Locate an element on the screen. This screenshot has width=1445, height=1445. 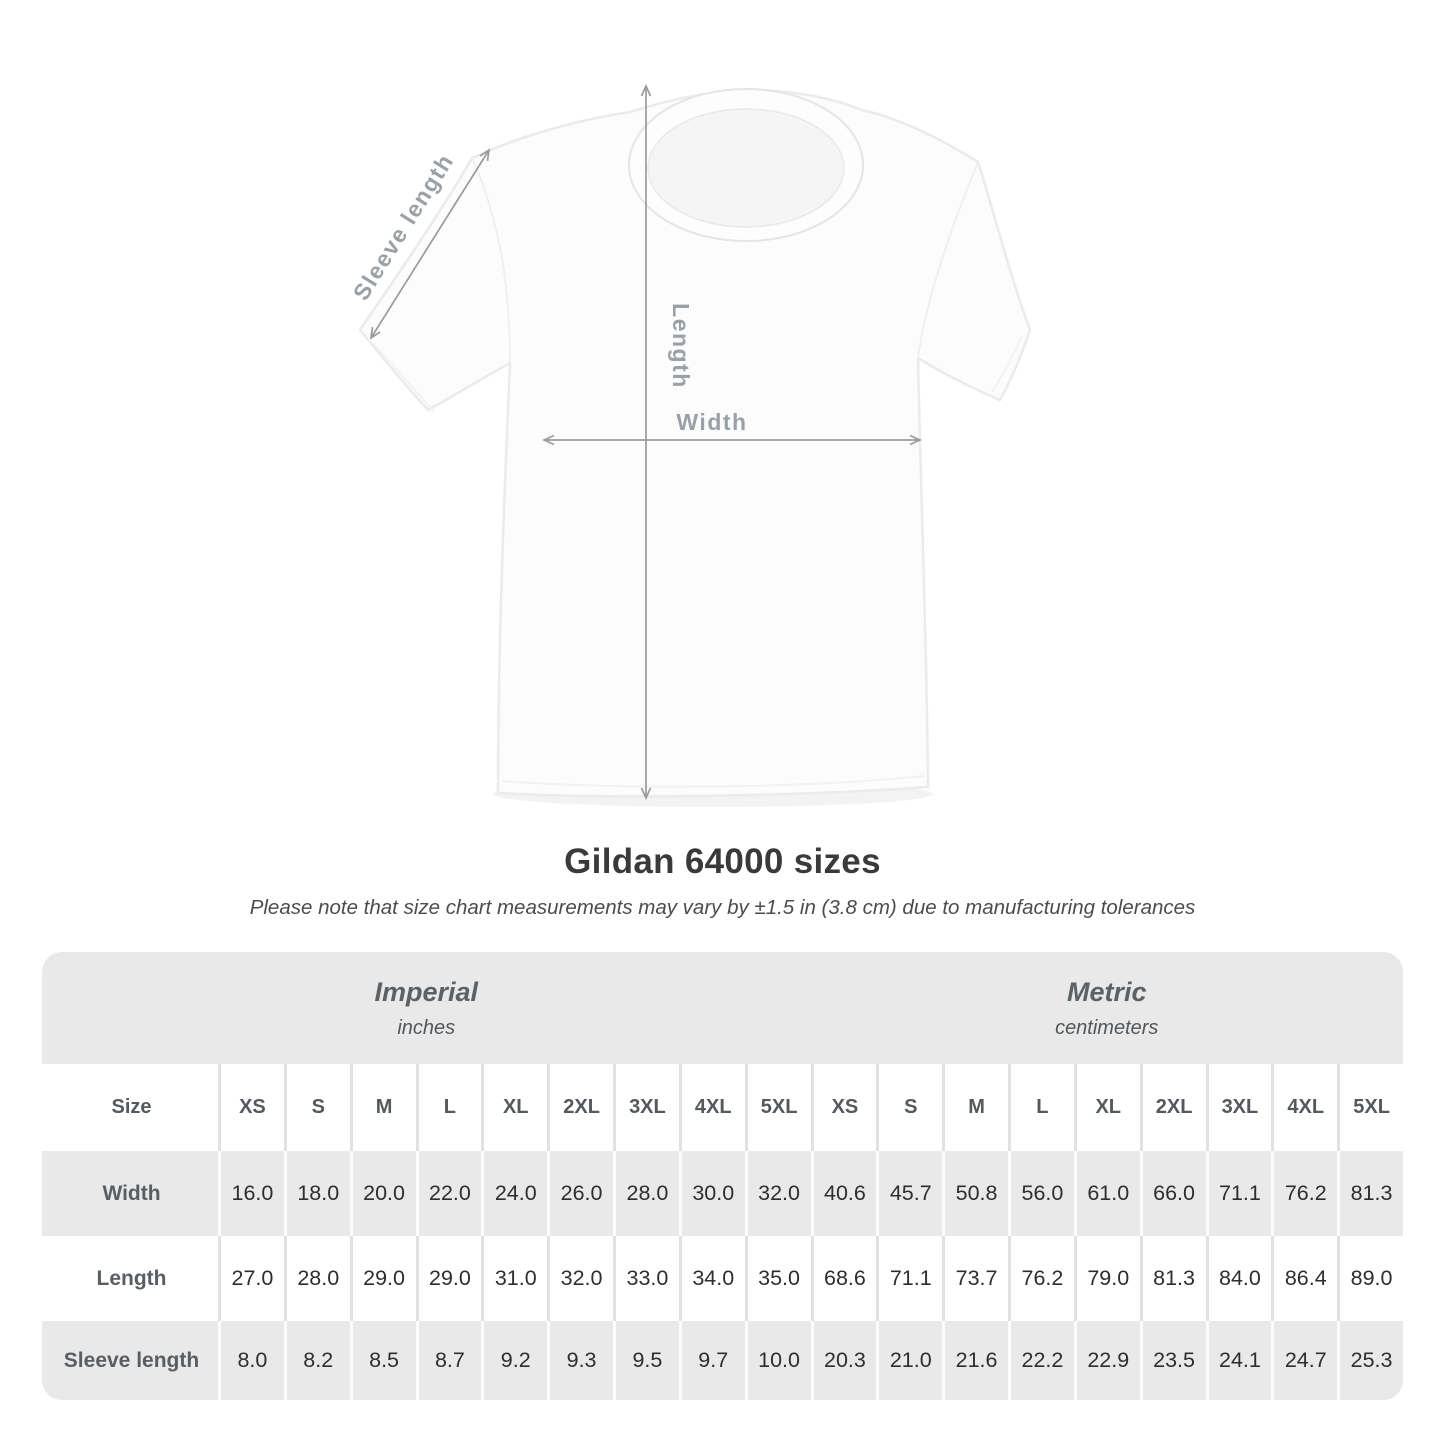
length-label: Length is located at coordinates (681, 346).